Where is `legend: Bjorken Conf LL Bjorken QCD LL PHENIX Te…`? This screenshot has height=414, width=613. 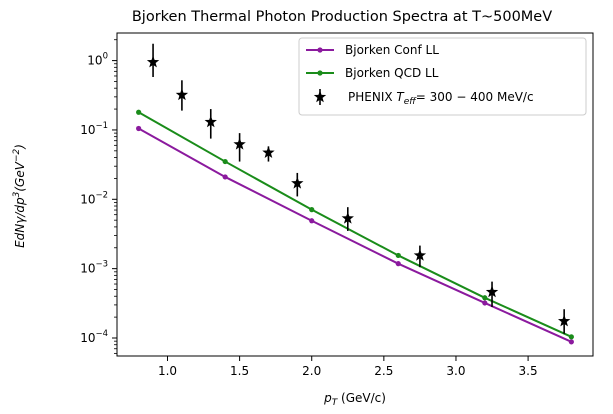 legend: Bjorken Conf LL Bjorken QCD LL PHENIX Te… is located at coordinates (442, 76).